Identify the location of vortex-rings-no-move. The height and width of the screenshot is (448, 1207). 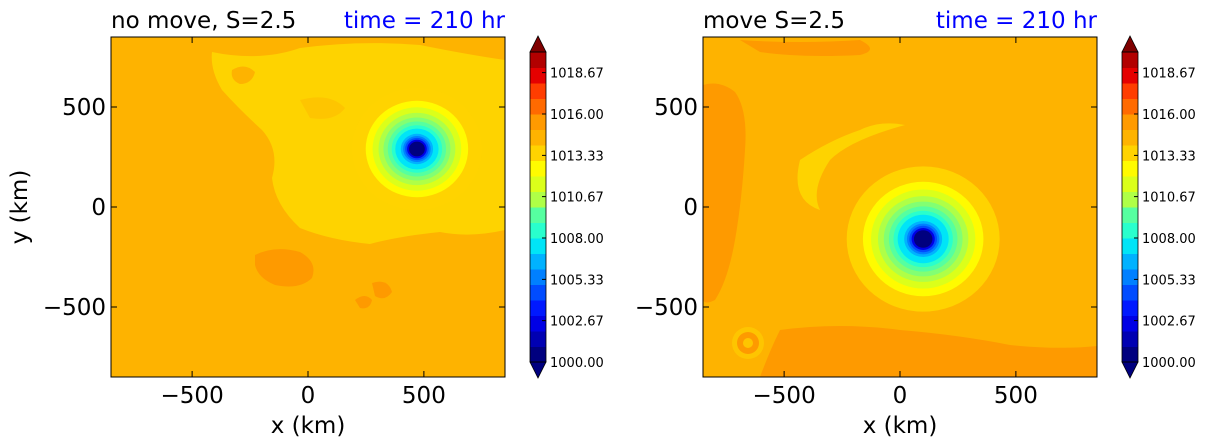
(416, 149).